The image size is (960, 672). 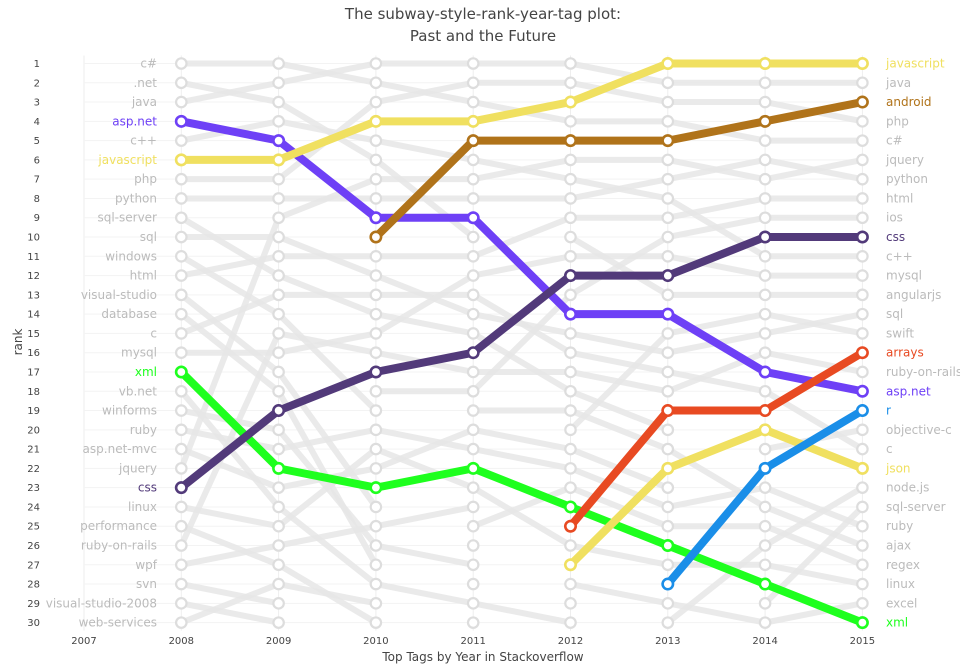 What do you see at coordinates (37, 180) in the screenshot?
I see `y-tick-label: 7` at bounding box center [37, 180].